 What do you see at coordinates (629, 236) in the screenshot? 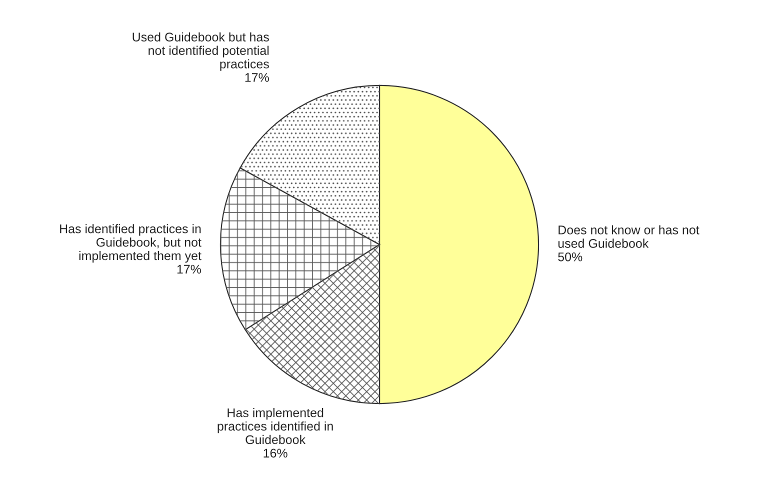
I see `slice-label: Does not know or has not used Guidebook` at bounding box center [629, 236].